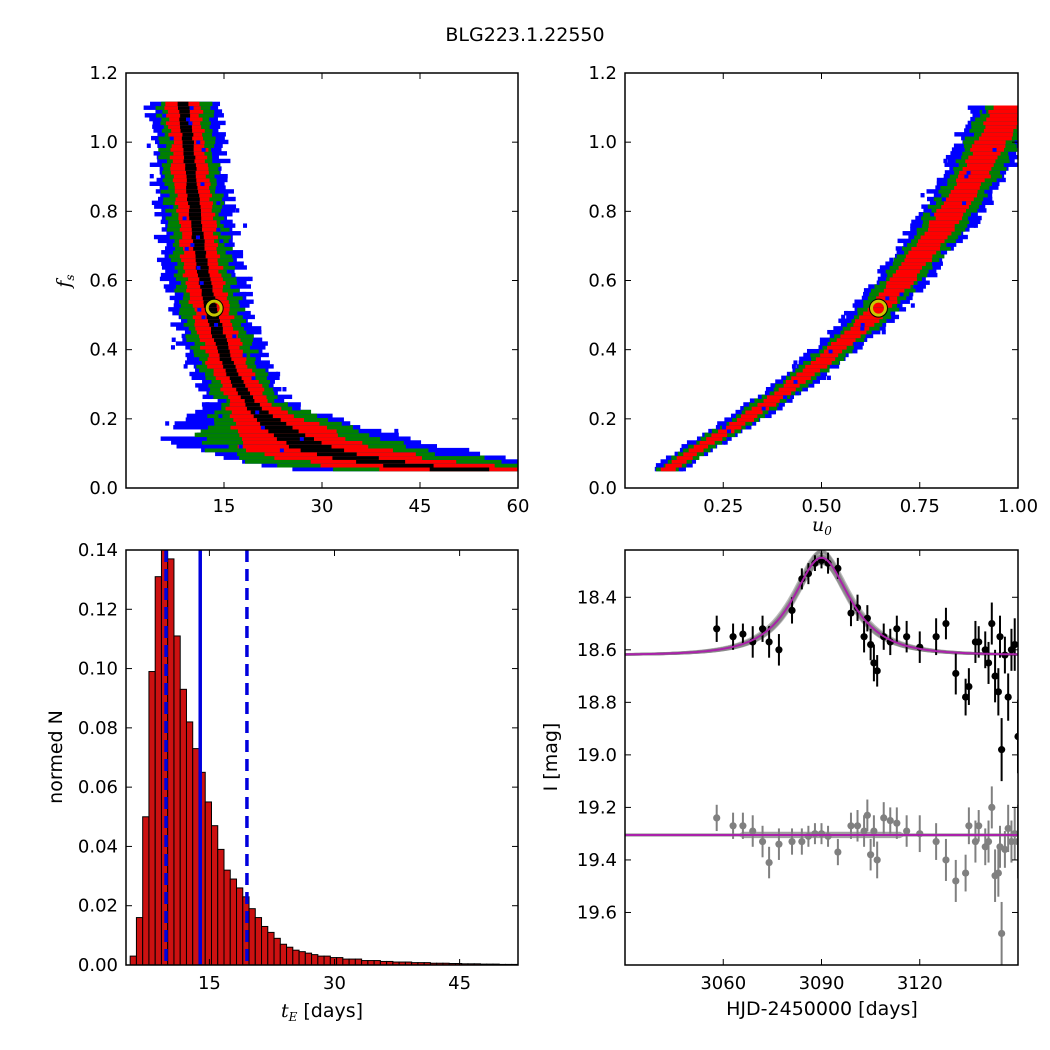 The image size is (1050, 1050). I want to click on y-axis-label: normed N, so click(56, 757).